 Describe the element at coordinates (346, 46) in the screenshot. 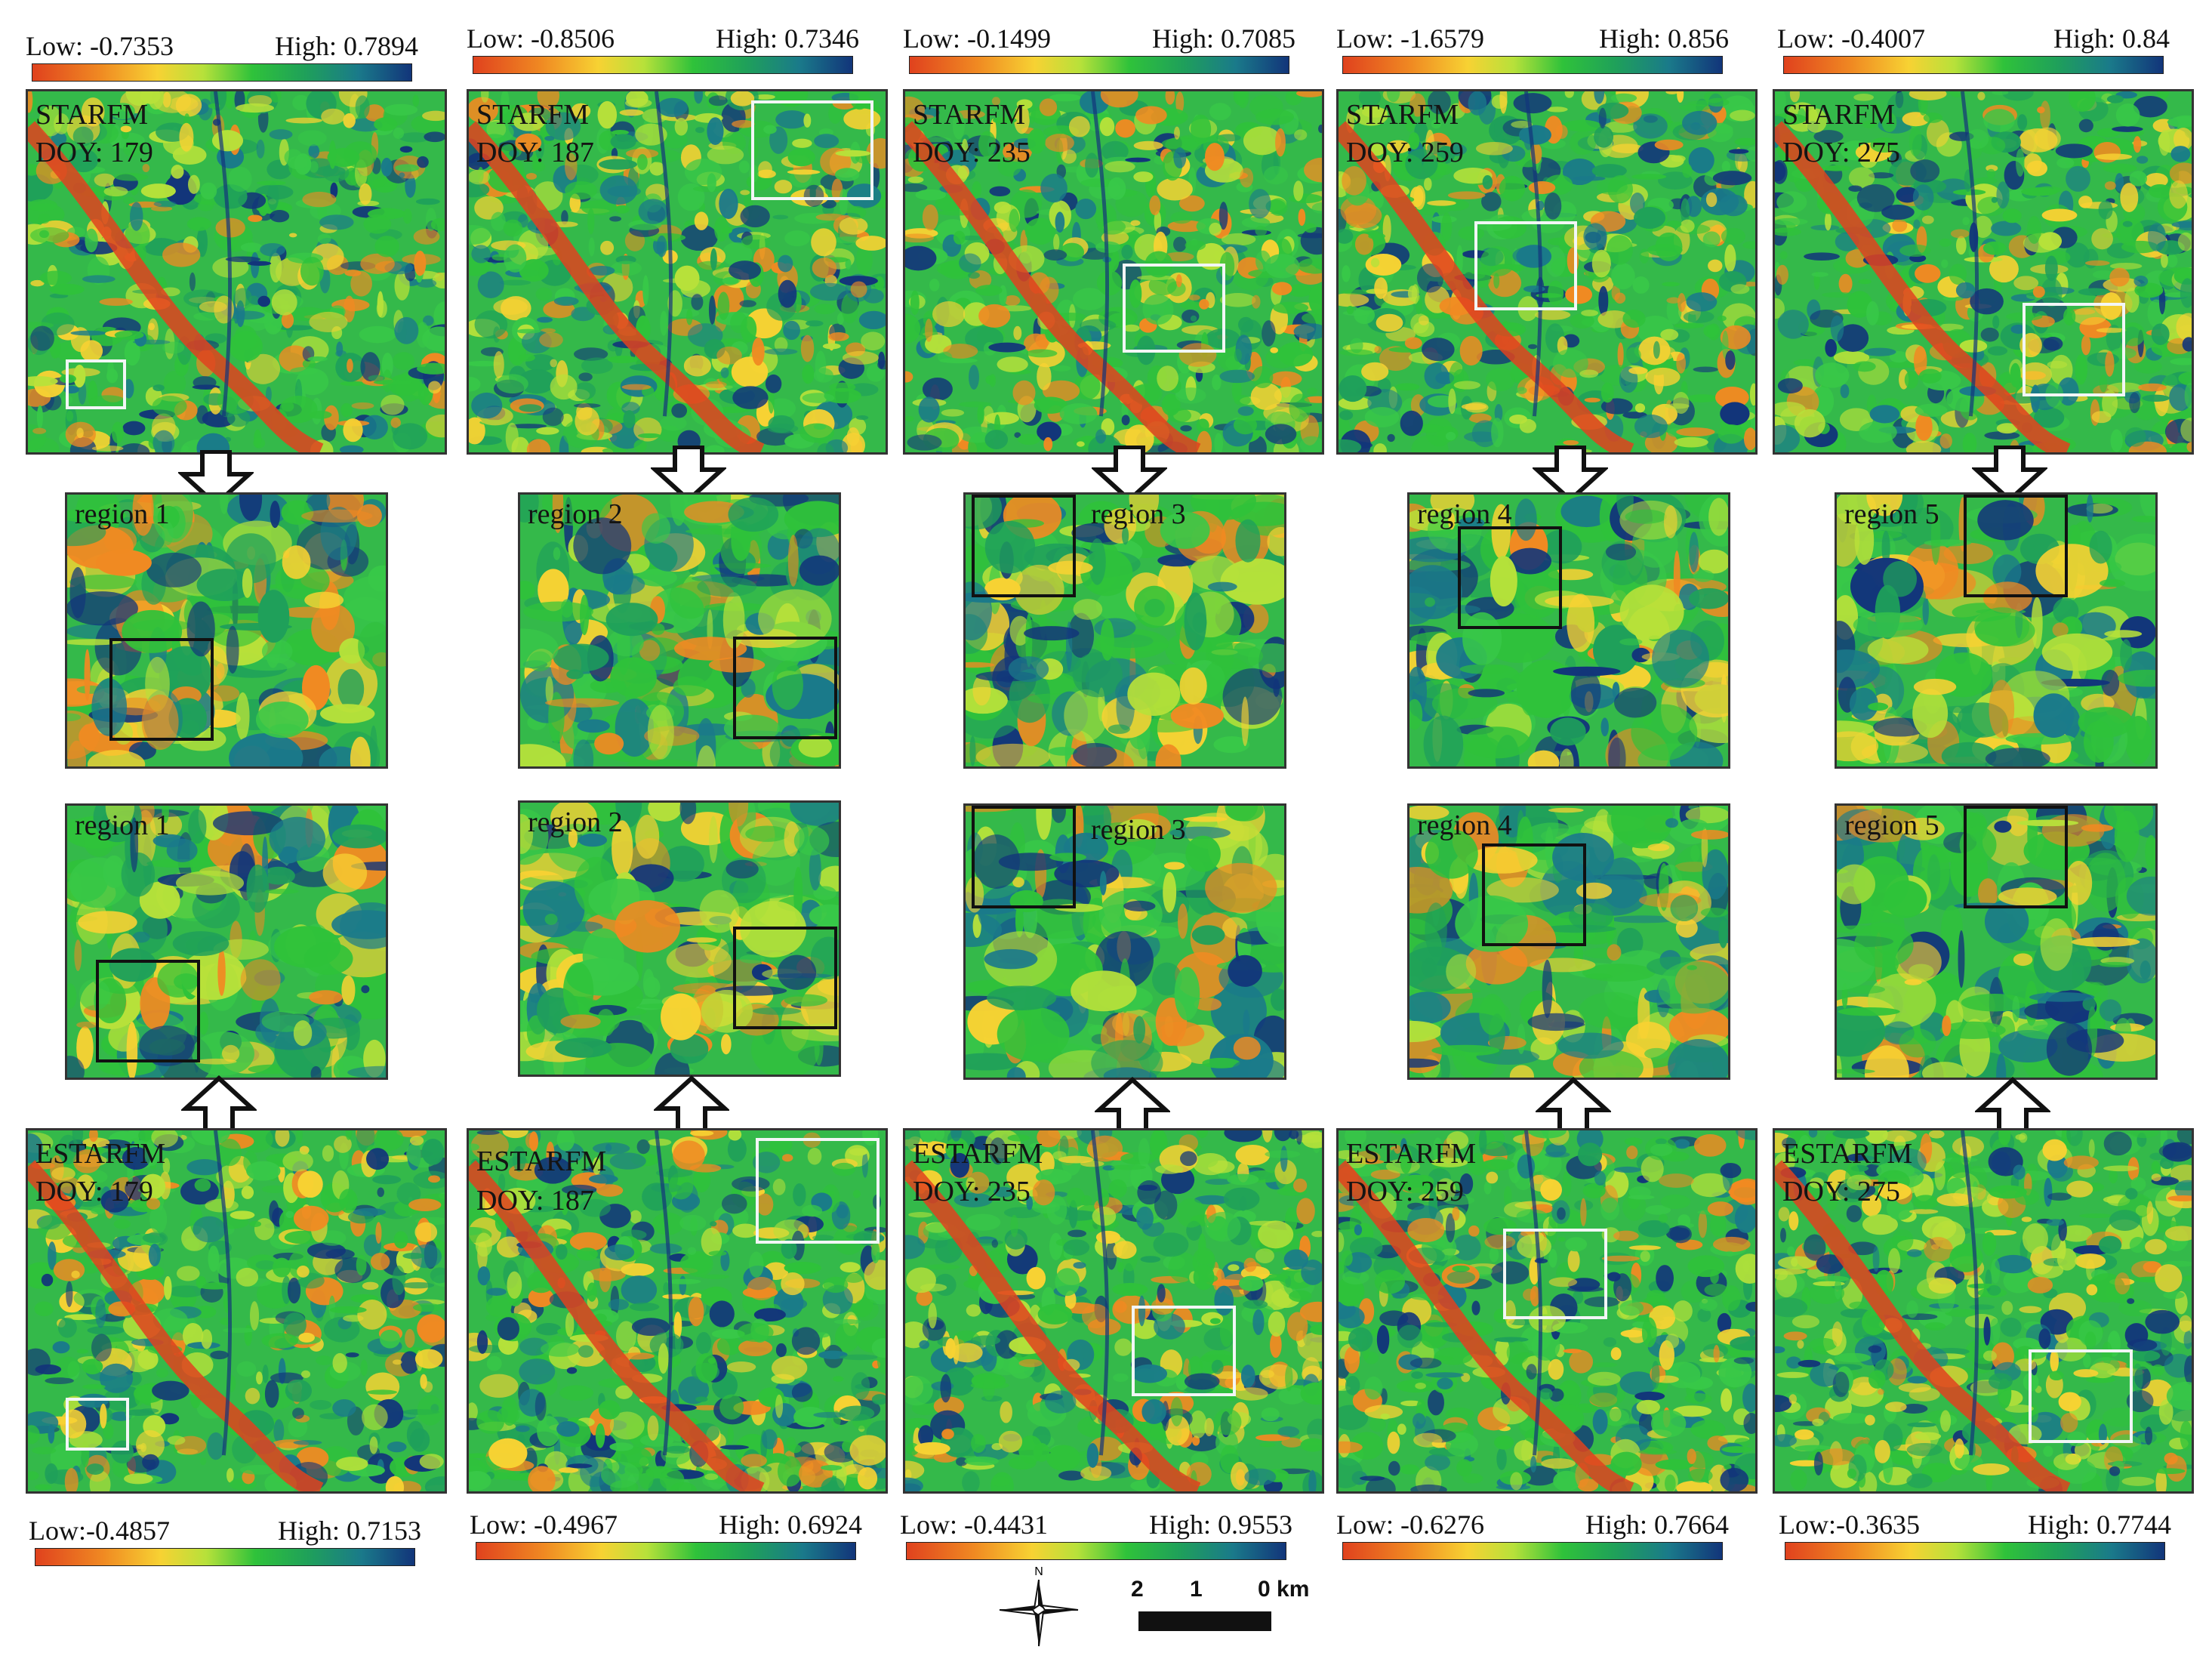

I see `legend-high-label: High: 0.7894` at that location.